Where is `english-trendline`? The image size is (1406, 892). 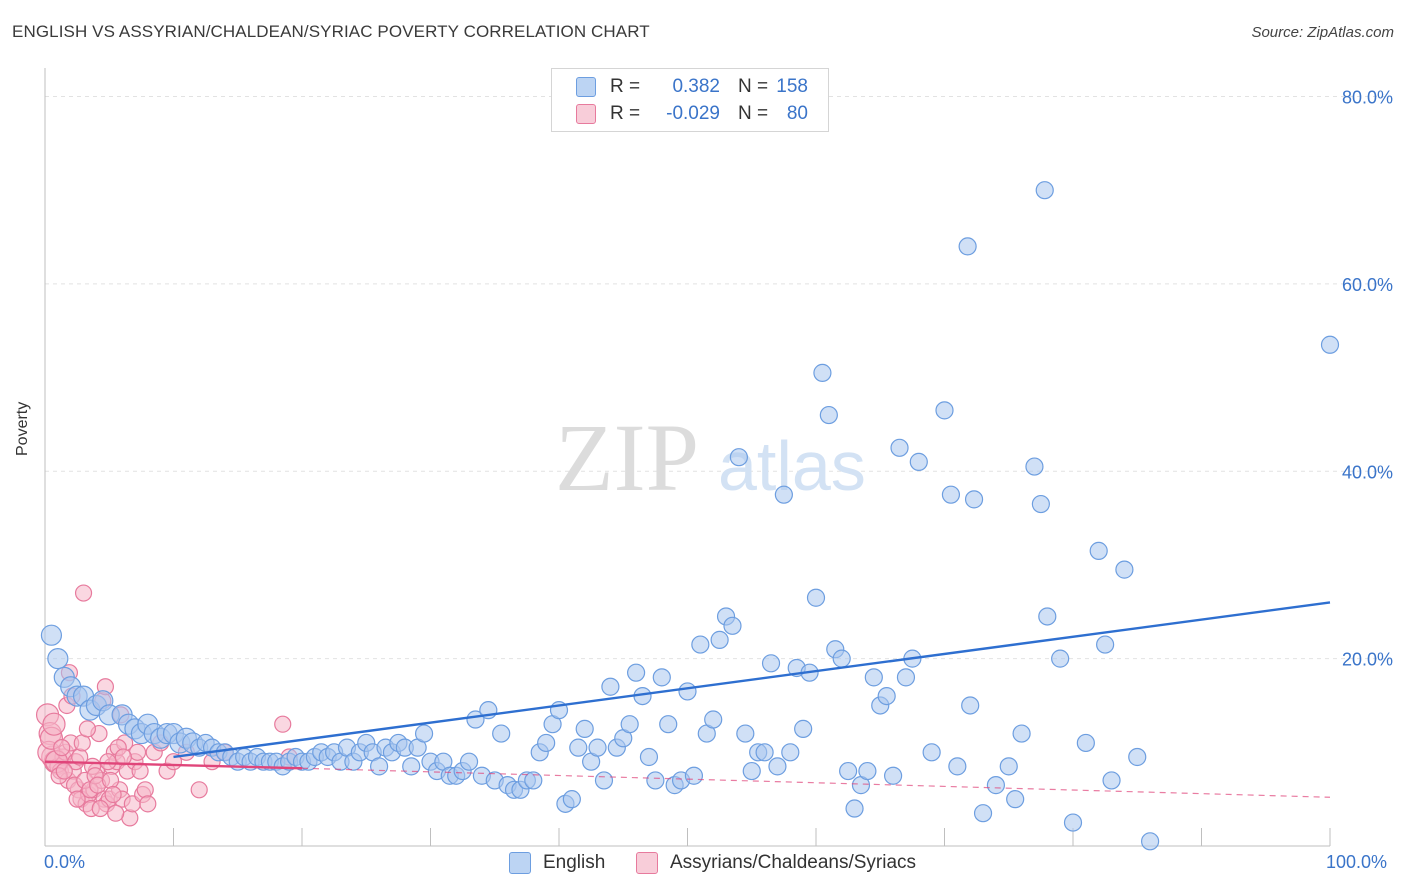
english-trendline is located at coordinates (752, 680).